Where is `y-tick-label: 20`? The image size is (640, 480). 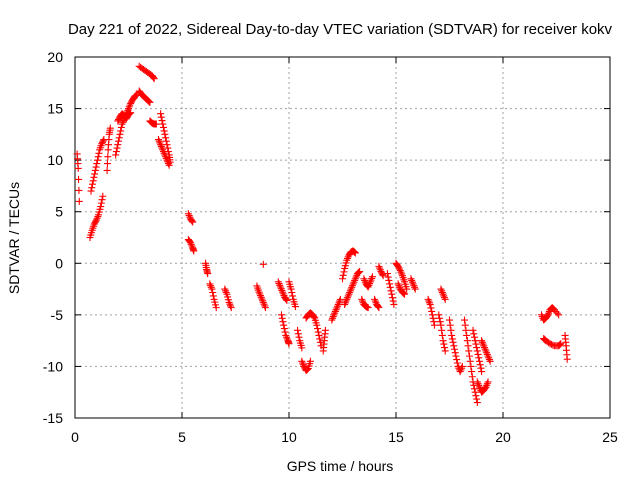 y-tick-label: 20 is located at coordinates (55, 57).